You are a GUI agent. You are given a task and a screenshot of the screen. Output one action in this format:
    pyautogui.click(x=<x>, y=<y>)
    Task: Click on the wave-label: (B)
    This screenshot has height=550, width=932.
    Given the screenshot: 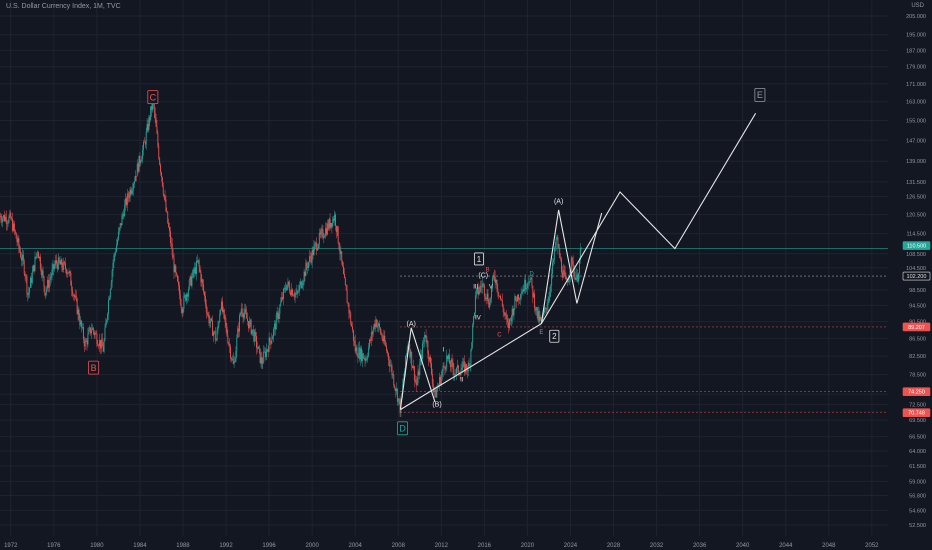 What is the action you would take?
    pyautogui.click(x=436, y=404)
    